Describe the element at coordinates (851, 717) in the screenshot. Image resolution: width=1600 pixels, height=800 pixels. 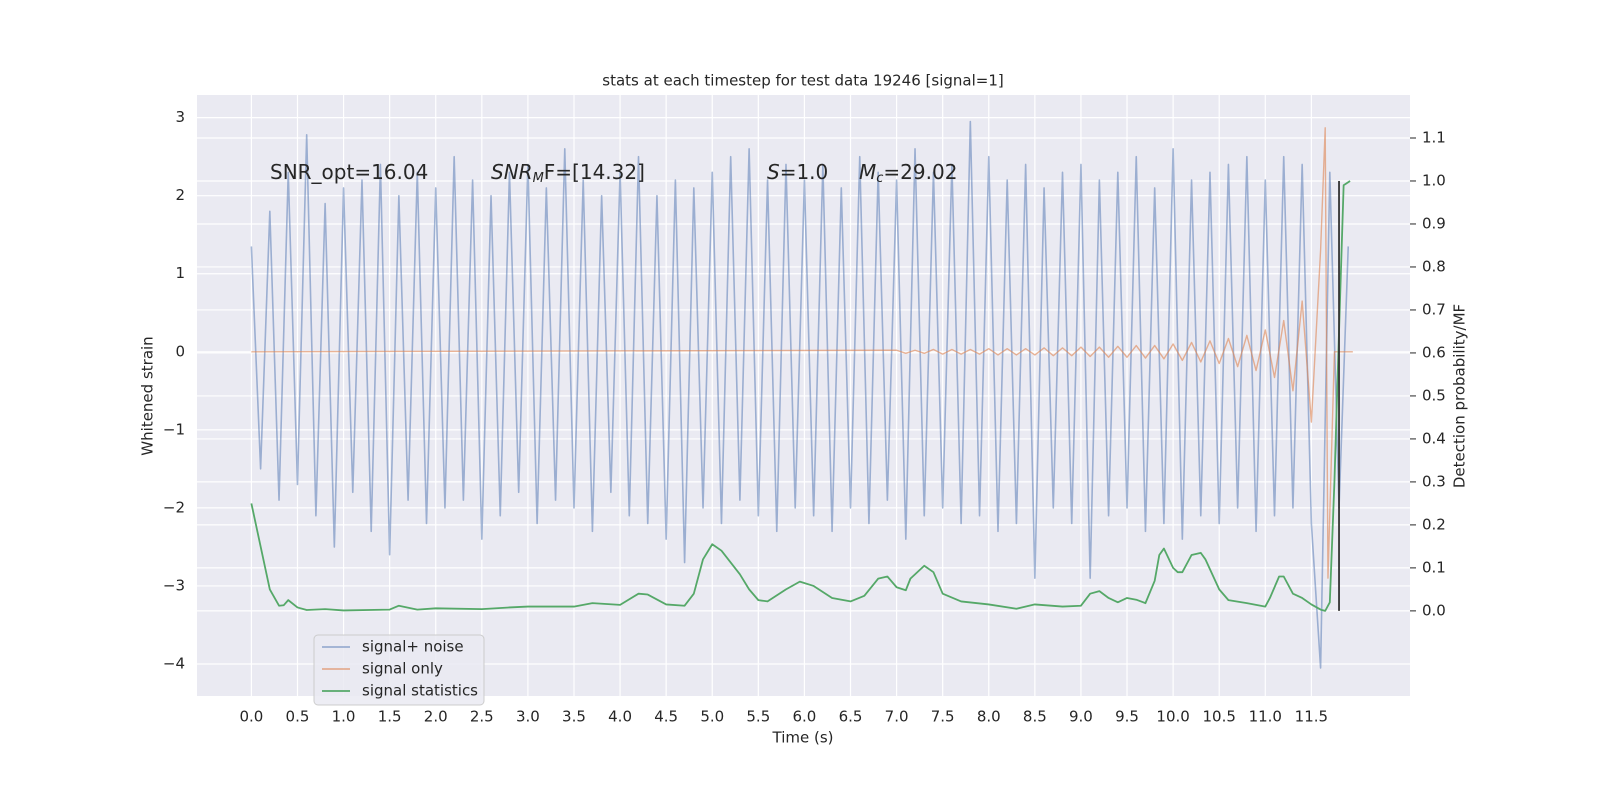
I see `x-tick-label: 6.5` at that location.